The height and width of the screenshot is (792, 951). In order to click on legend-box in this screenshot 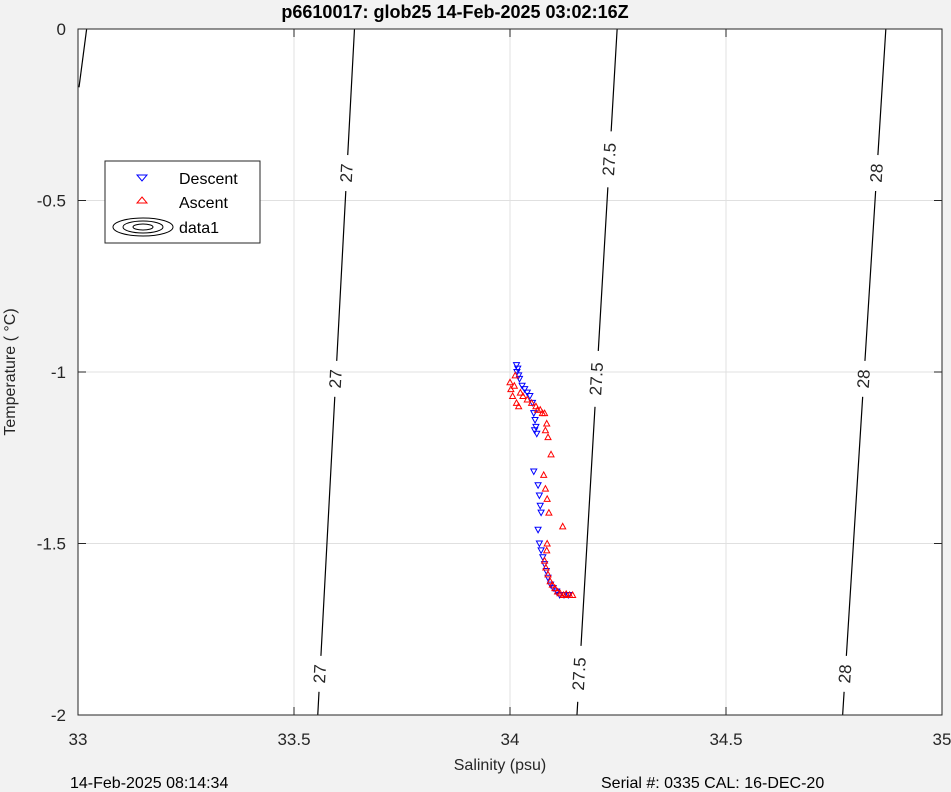, I will do `click(182, 202)`.